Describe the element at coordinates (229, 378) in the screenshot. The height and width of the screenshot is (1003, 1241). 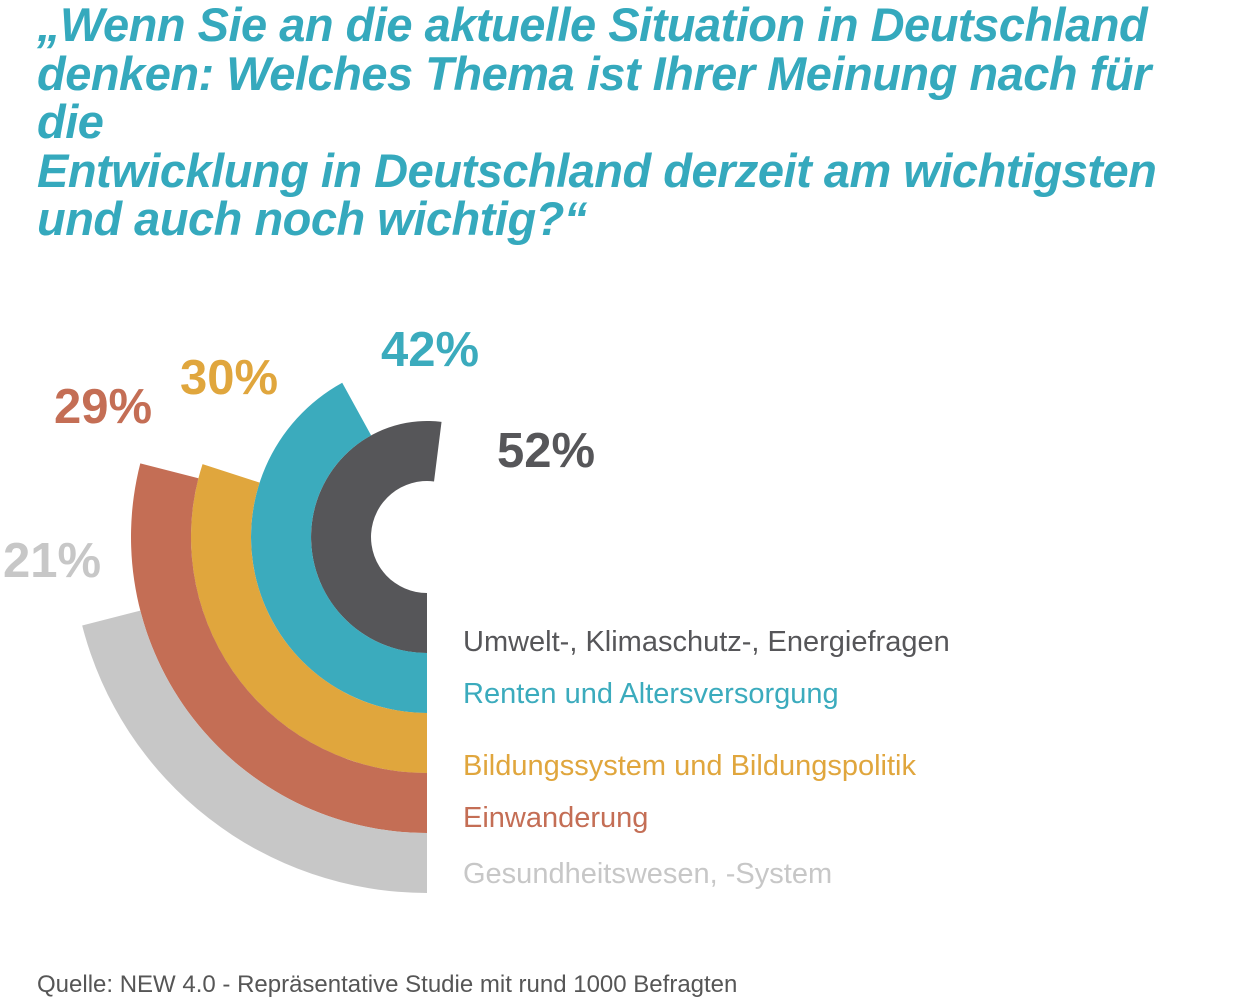
I see `percent-label-bildung: 30%` at that location.